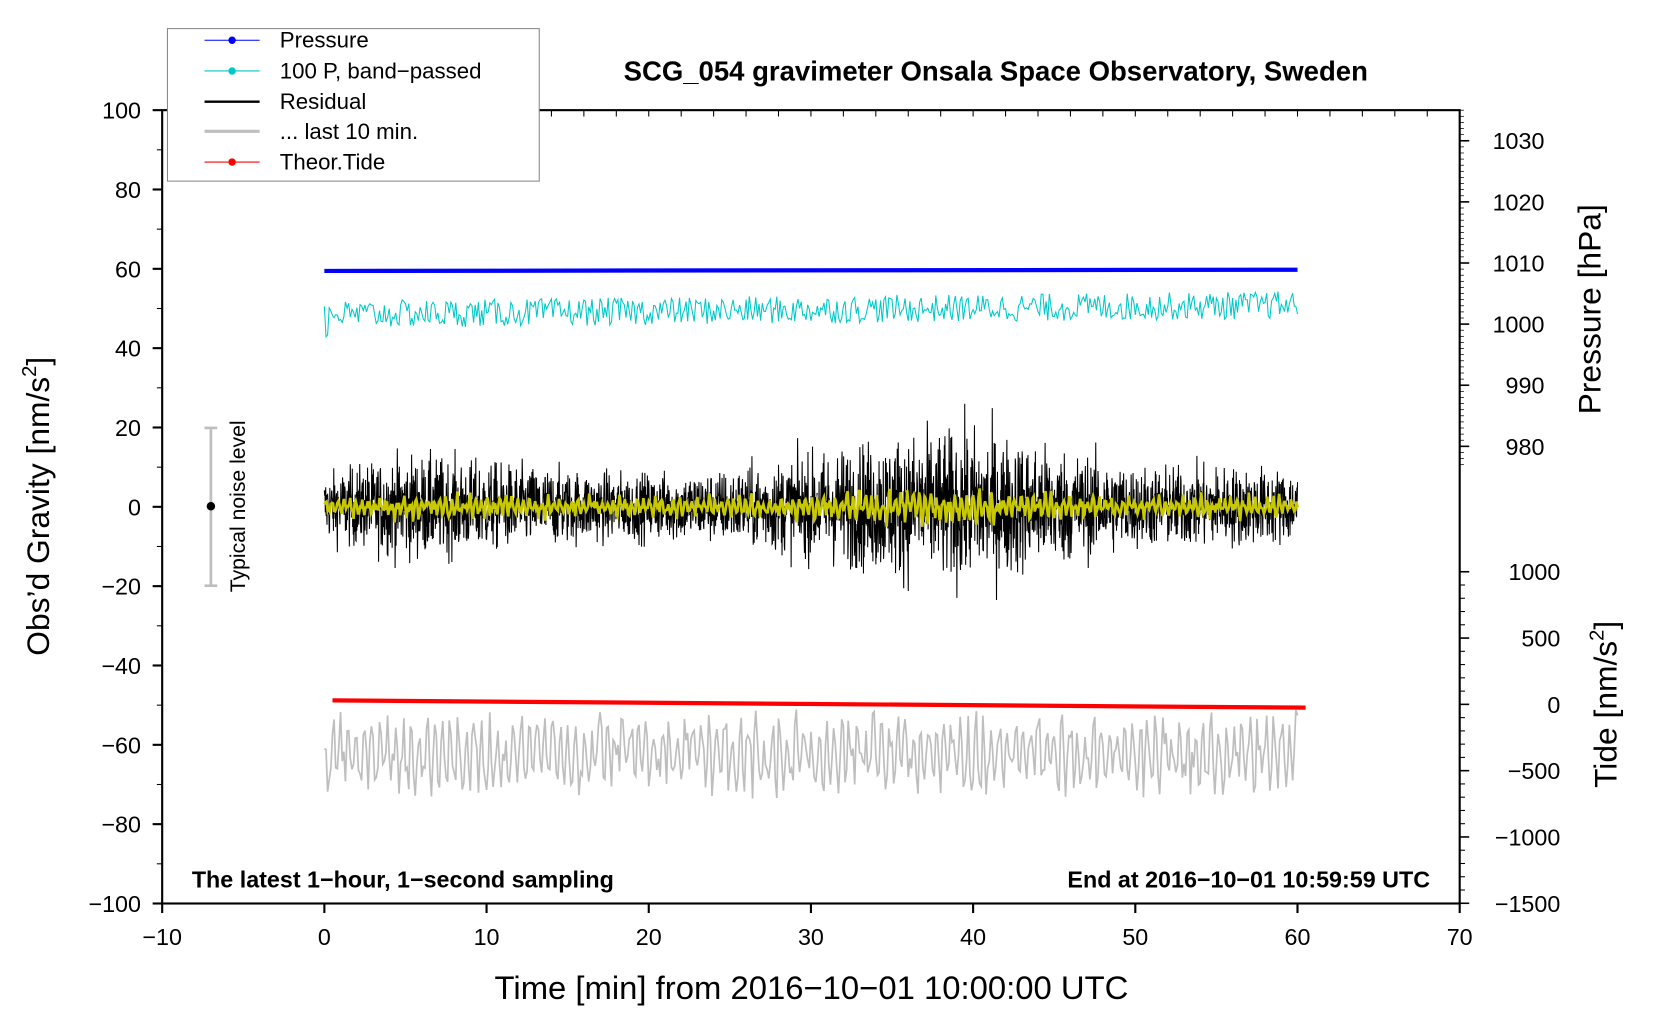 The width and height of the screenshot is (1660, 1020). What do you see at coordinates (1534, 771) in the screenshot?
I see `tide-tick-label: −500` at bounding box center [1534, 771].